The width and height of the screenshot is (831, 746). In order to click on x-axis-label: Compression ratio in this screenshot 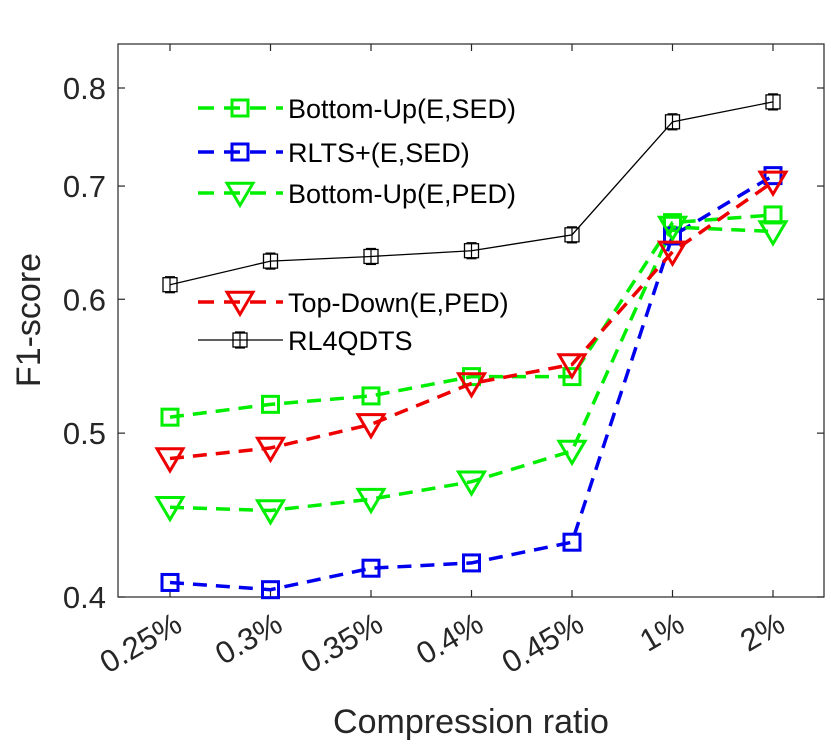, I will do `click(471, 722)`.